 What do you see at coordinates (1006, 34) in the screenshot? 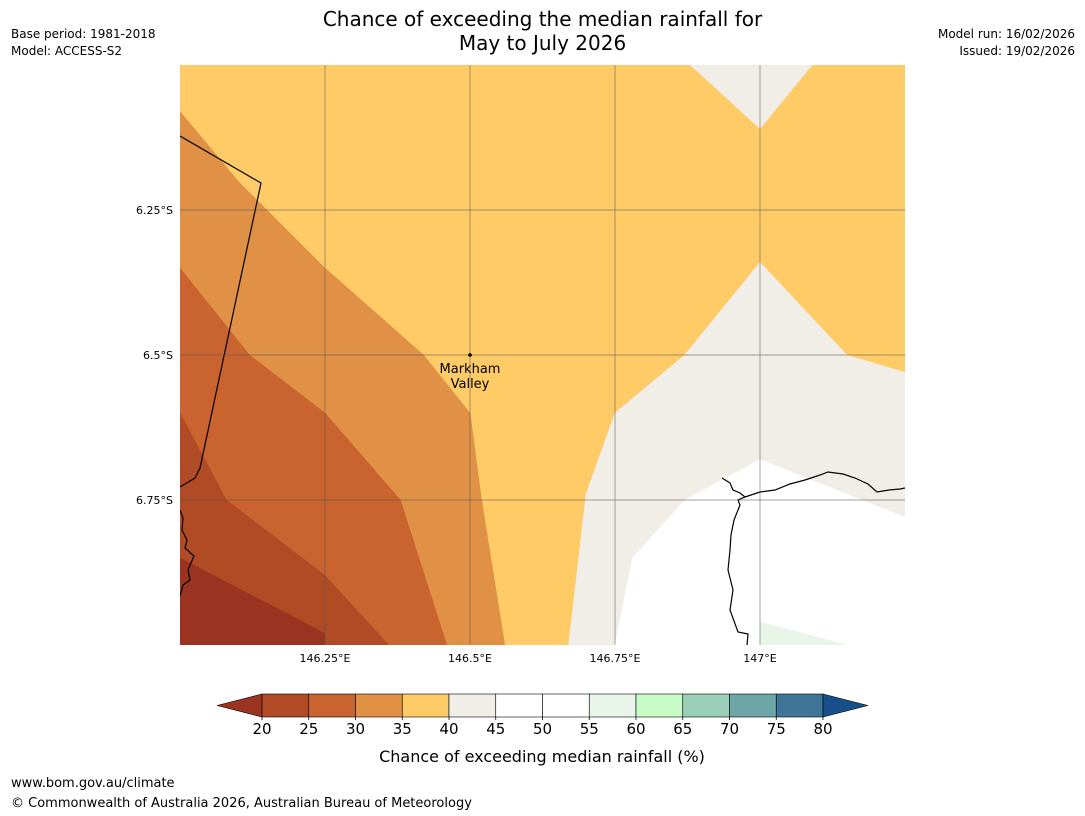
I see `model-run-text: Model run: 16/02/2026` at bounding box center [1006, 34].